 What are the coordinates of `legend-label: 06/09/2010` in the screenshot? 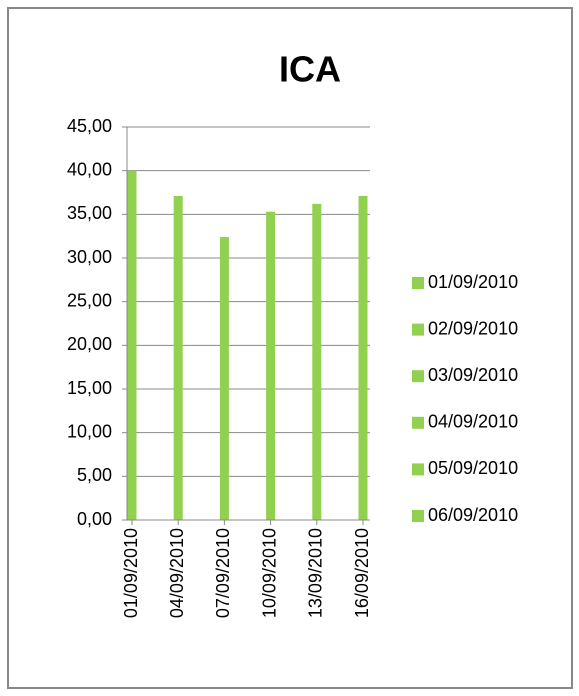 It's located at (473, 515).